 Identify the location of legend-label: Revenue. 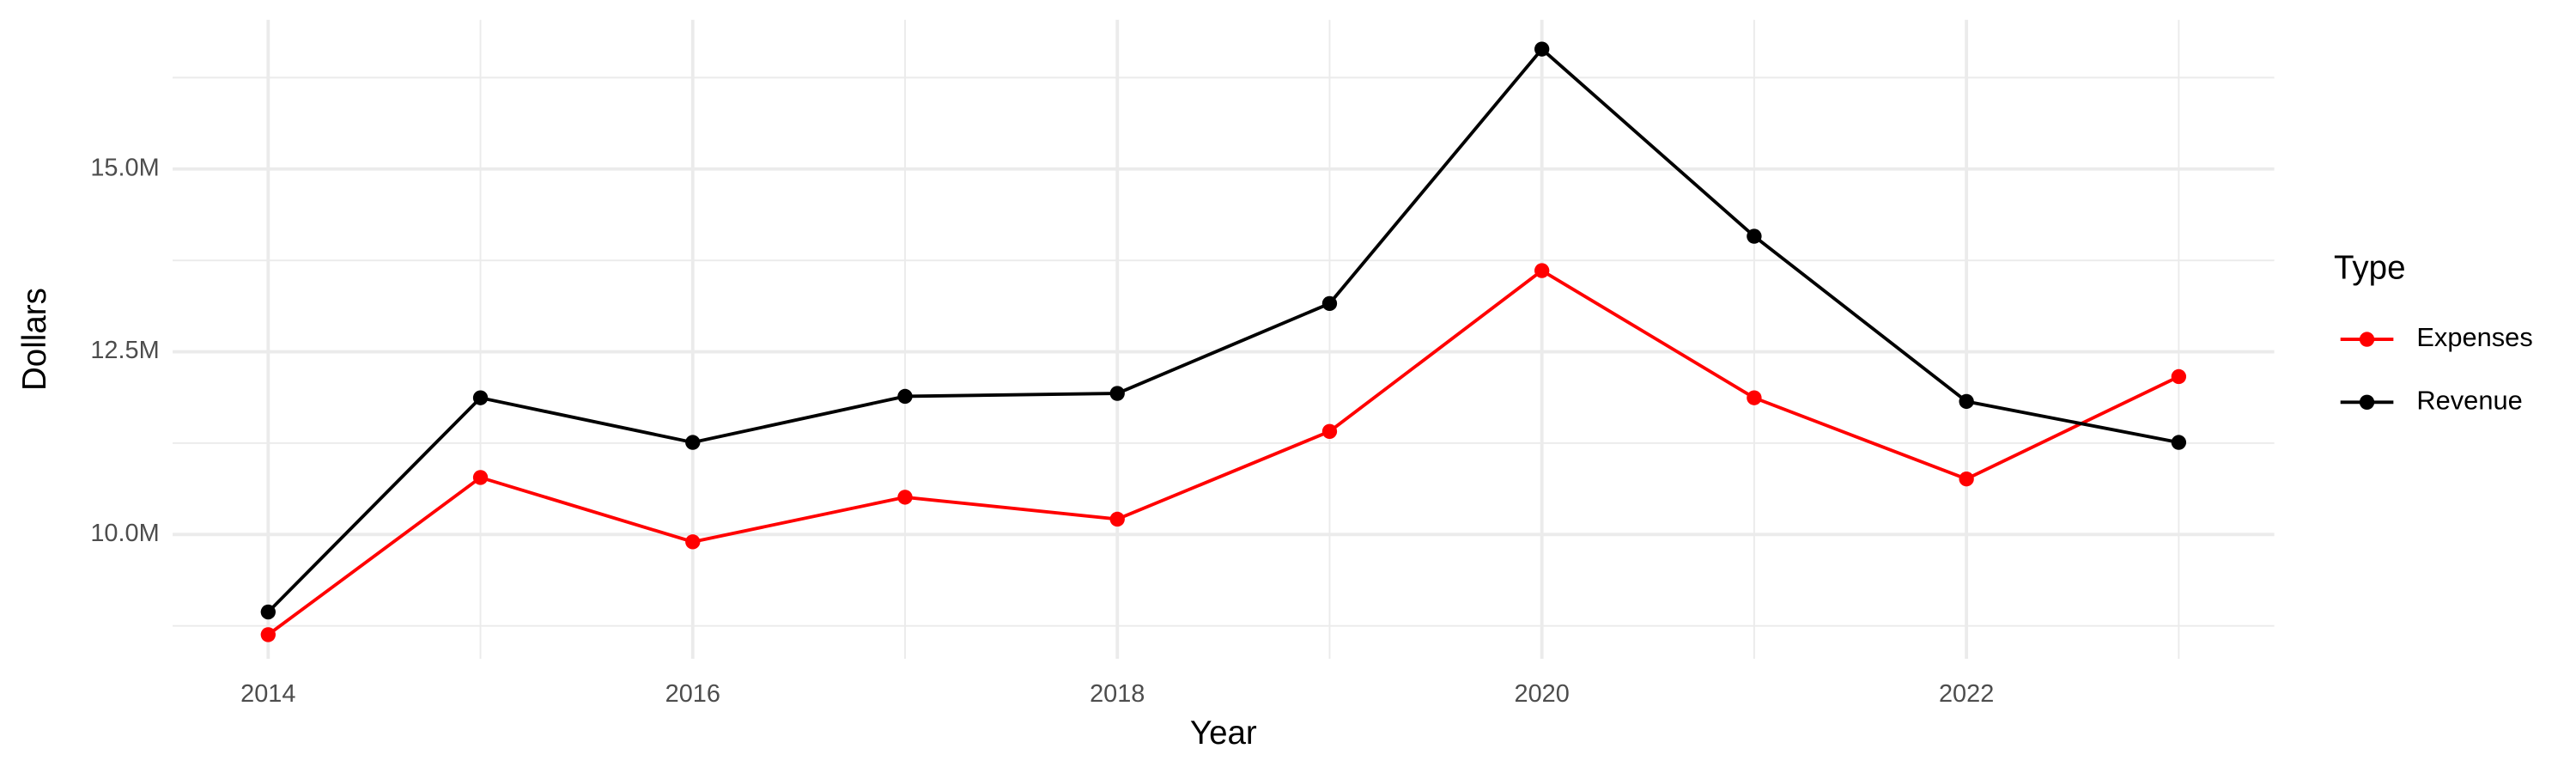
(2469, 400).